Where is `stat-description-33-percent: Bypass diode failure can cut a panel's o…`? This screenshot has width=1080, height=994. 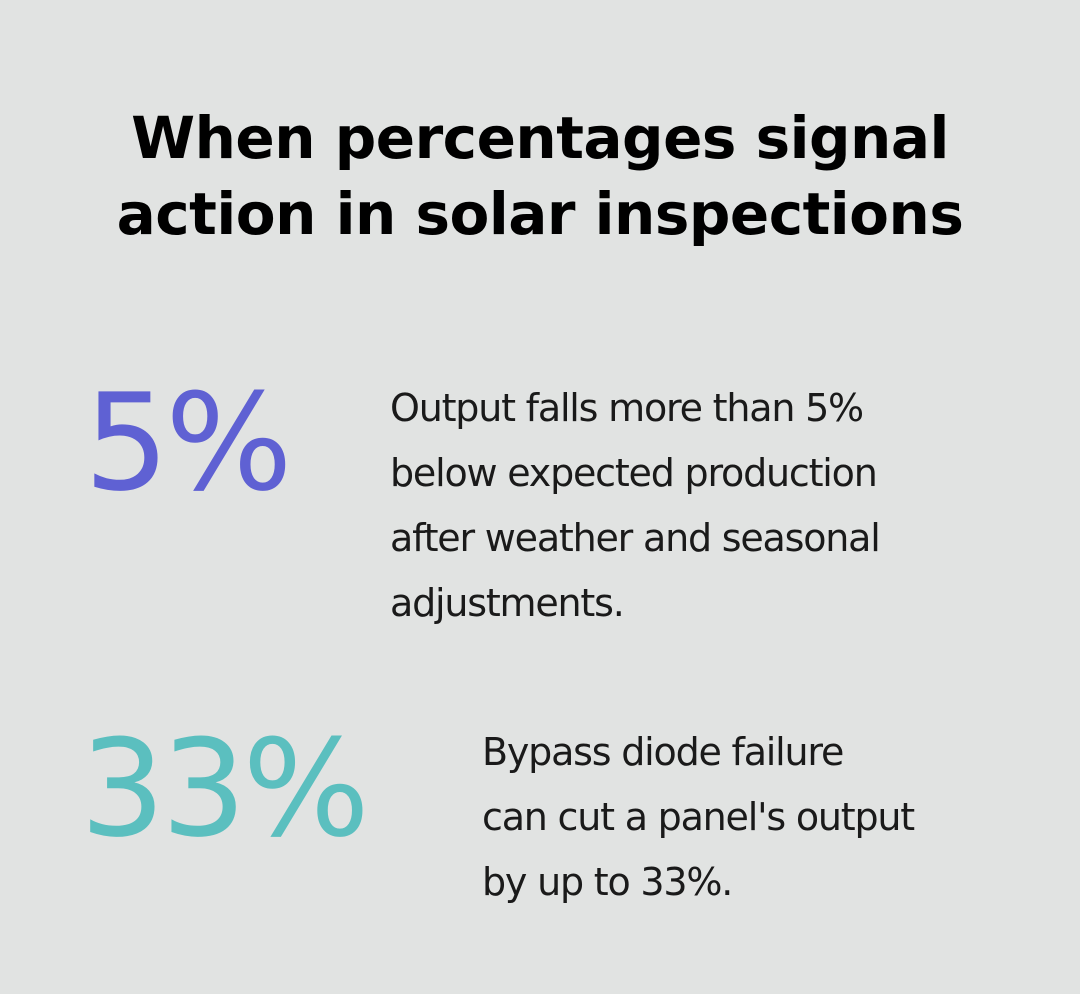
stat-description-33-percent: Bypass diode failure can cut a panel's o… is located at coordinates (767, 817).